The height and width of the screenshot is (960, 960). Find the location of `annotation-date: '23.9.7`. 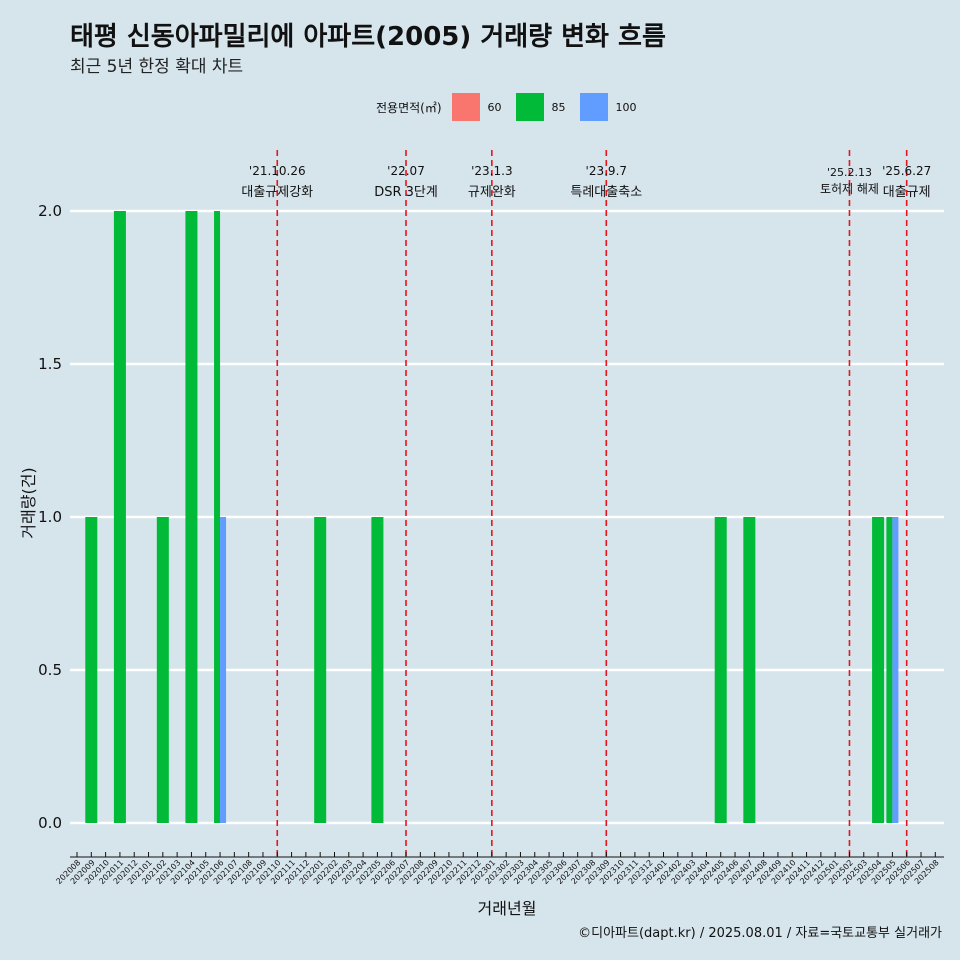

annotation-date: '23.9.7 is located at coordinates (606, 171).